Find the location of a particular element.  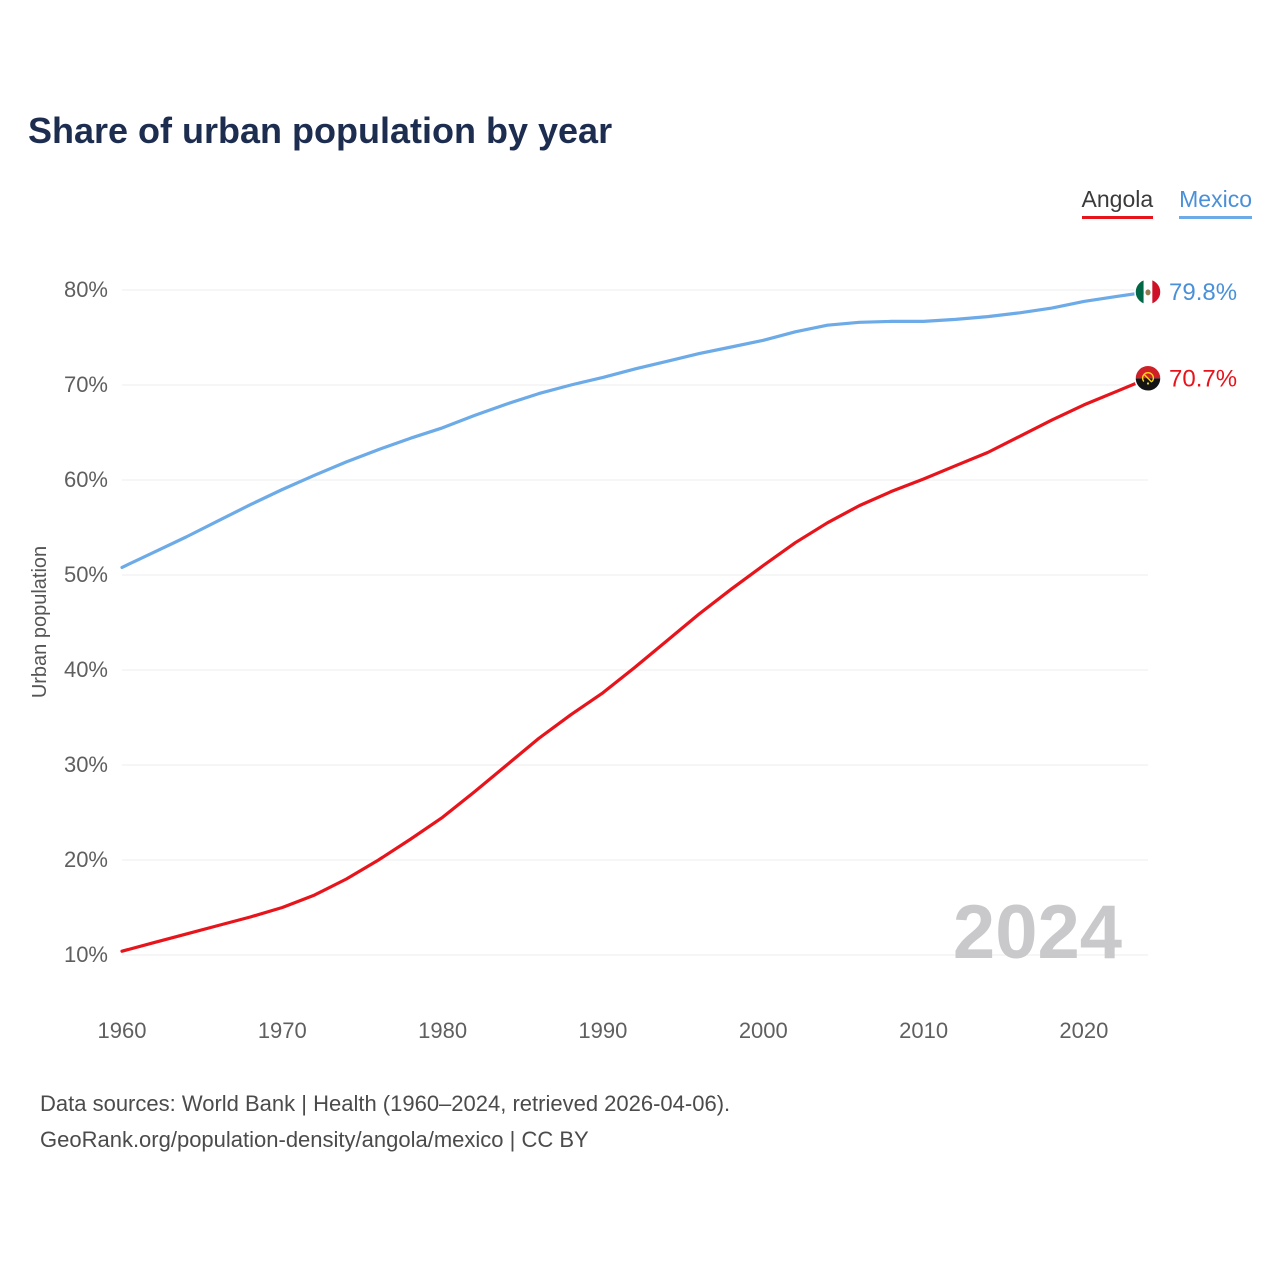

mexico-flag-icon is located at coordinates (1148, 292).